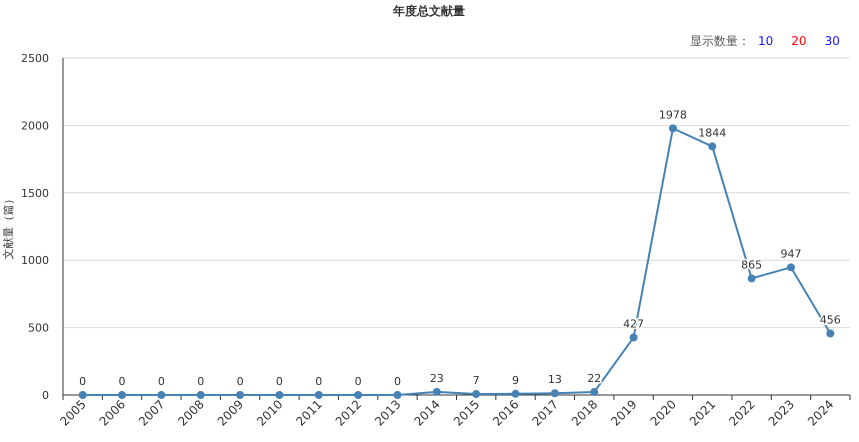  Describe the element at coordinates (516, 380) in the screenshot. I see `data-label: 9` at that location.